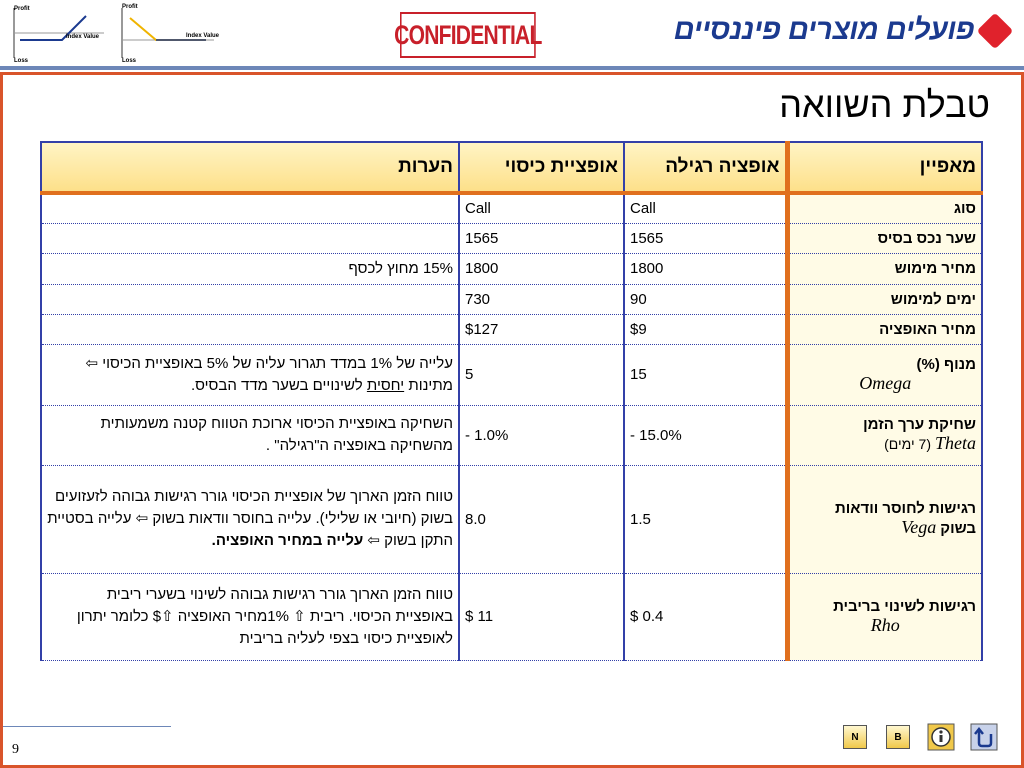 The image size is (1024, 768). Describe the element at coordinates (638, 299) in the screenshot. I see `cell-text: 90` at that location.